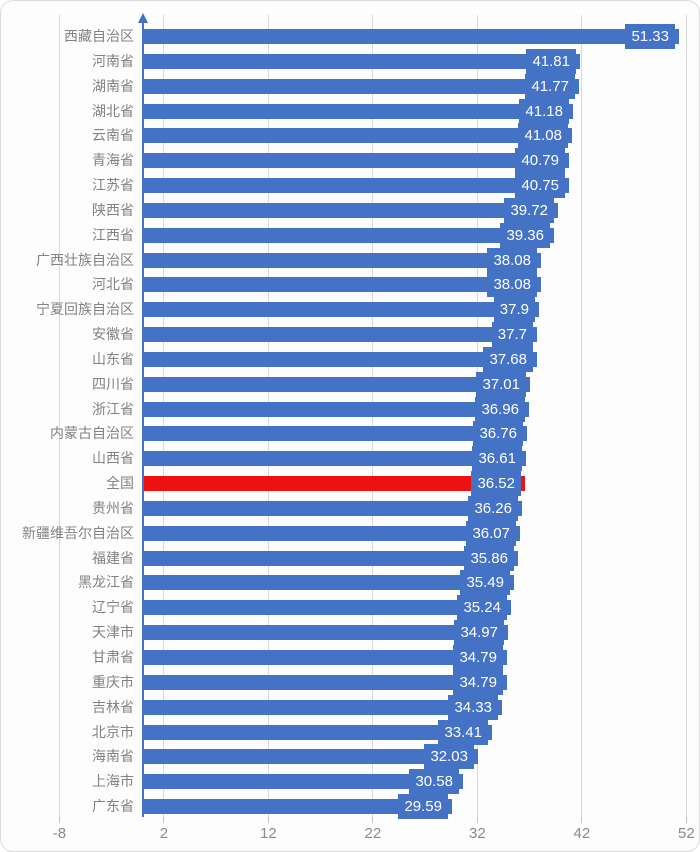 The width and height of the screenshot is (700, 852). Describe the element at coordinates (423, 806) in the screenshot. I see `value-label: 29.59` at that location.